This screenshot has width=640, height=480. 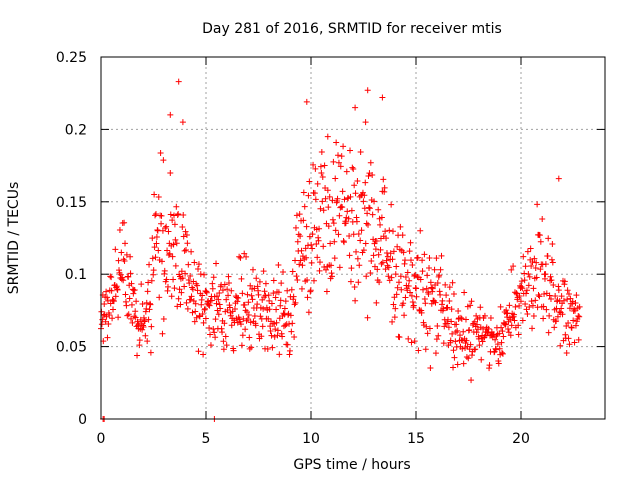 What do you see at coordinates (351, 465) in the screenshot?
I see `x-axis-label: GPS time / hours` at bounding box center [351, 465].